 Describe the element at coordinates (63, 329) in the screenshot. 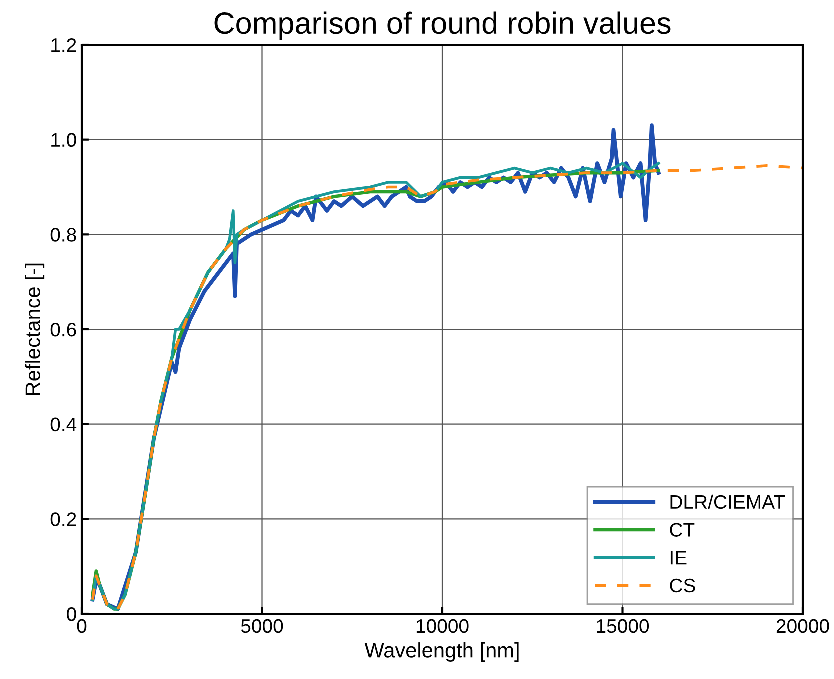

I see `y-tick-label: 0.6` at that location.